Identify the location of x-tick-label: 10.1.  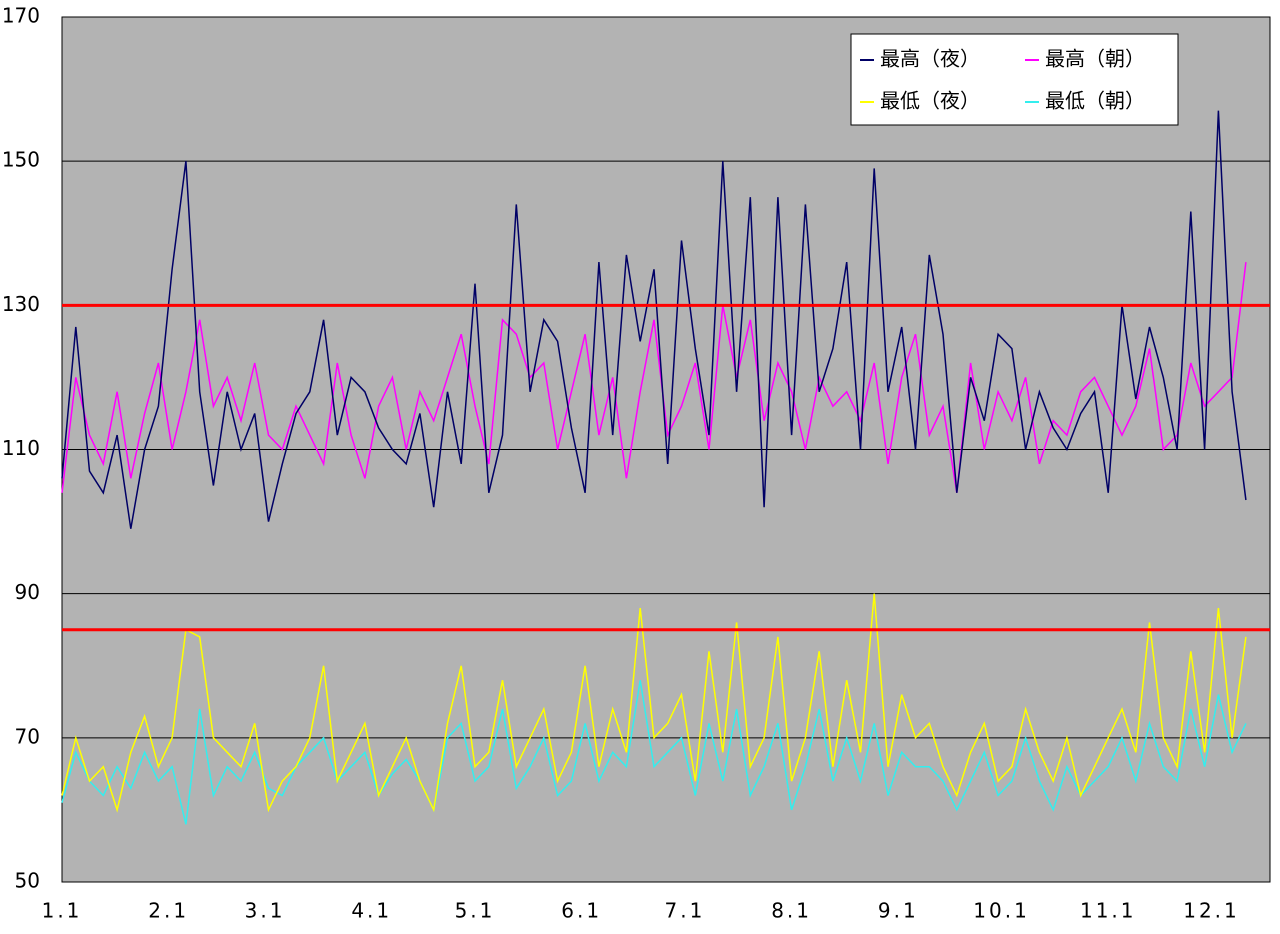
(1001, 911).